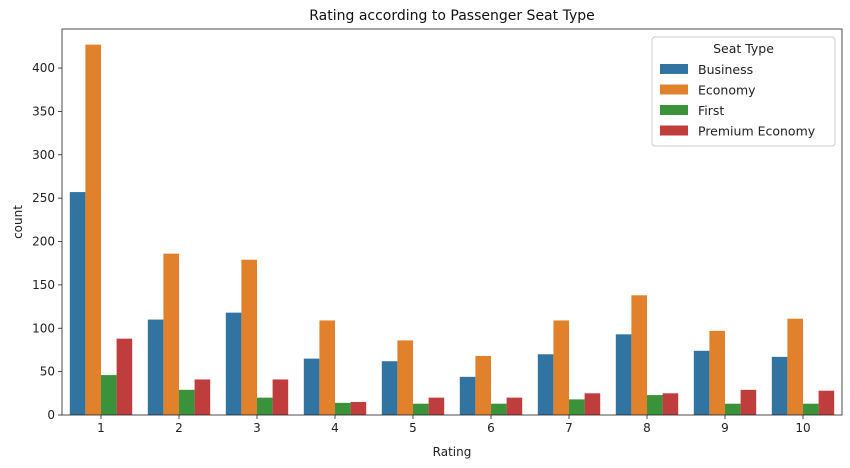 This screenshot has width=850, height=468. Describe the element at coordinates (674, 89) in the screenshot. I see `legend-swatch-economy` at that location.